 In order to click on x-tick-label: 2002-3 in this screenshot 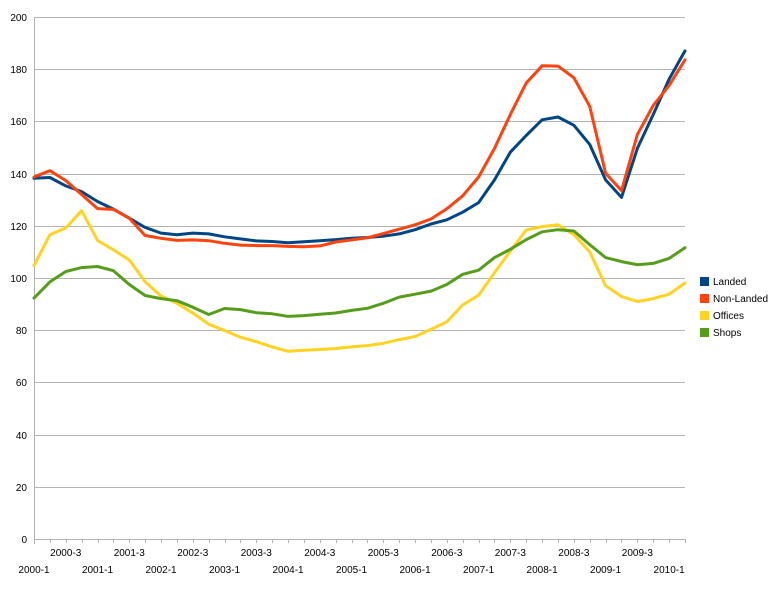, I will do `click(193, 553)`.